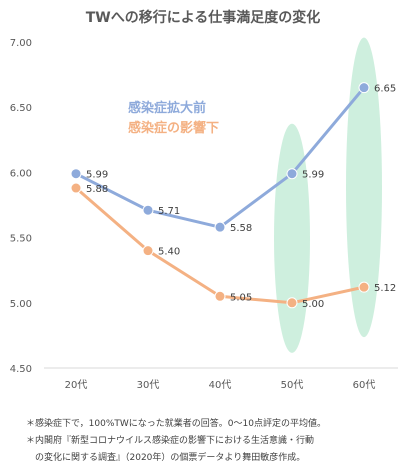  What do you see at coordinates (203, 17) in the screenshot?
I see `chart-title: TWへの移行による仕事満足度の変化` at bounding box center [203, 17].